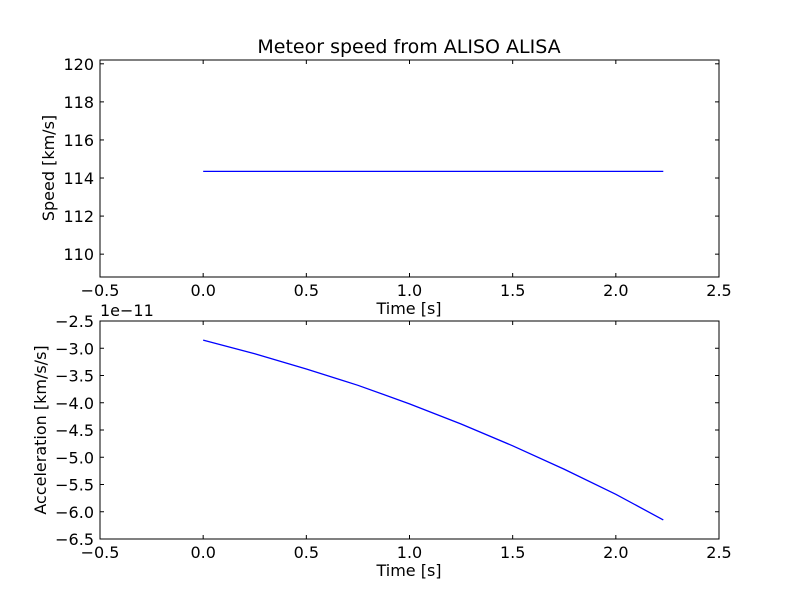  What do you see at coordinates (100, 290) in the screenshot?
I see `speed-chart-xtick-label: −0.5` at bounding box center [100, 290].